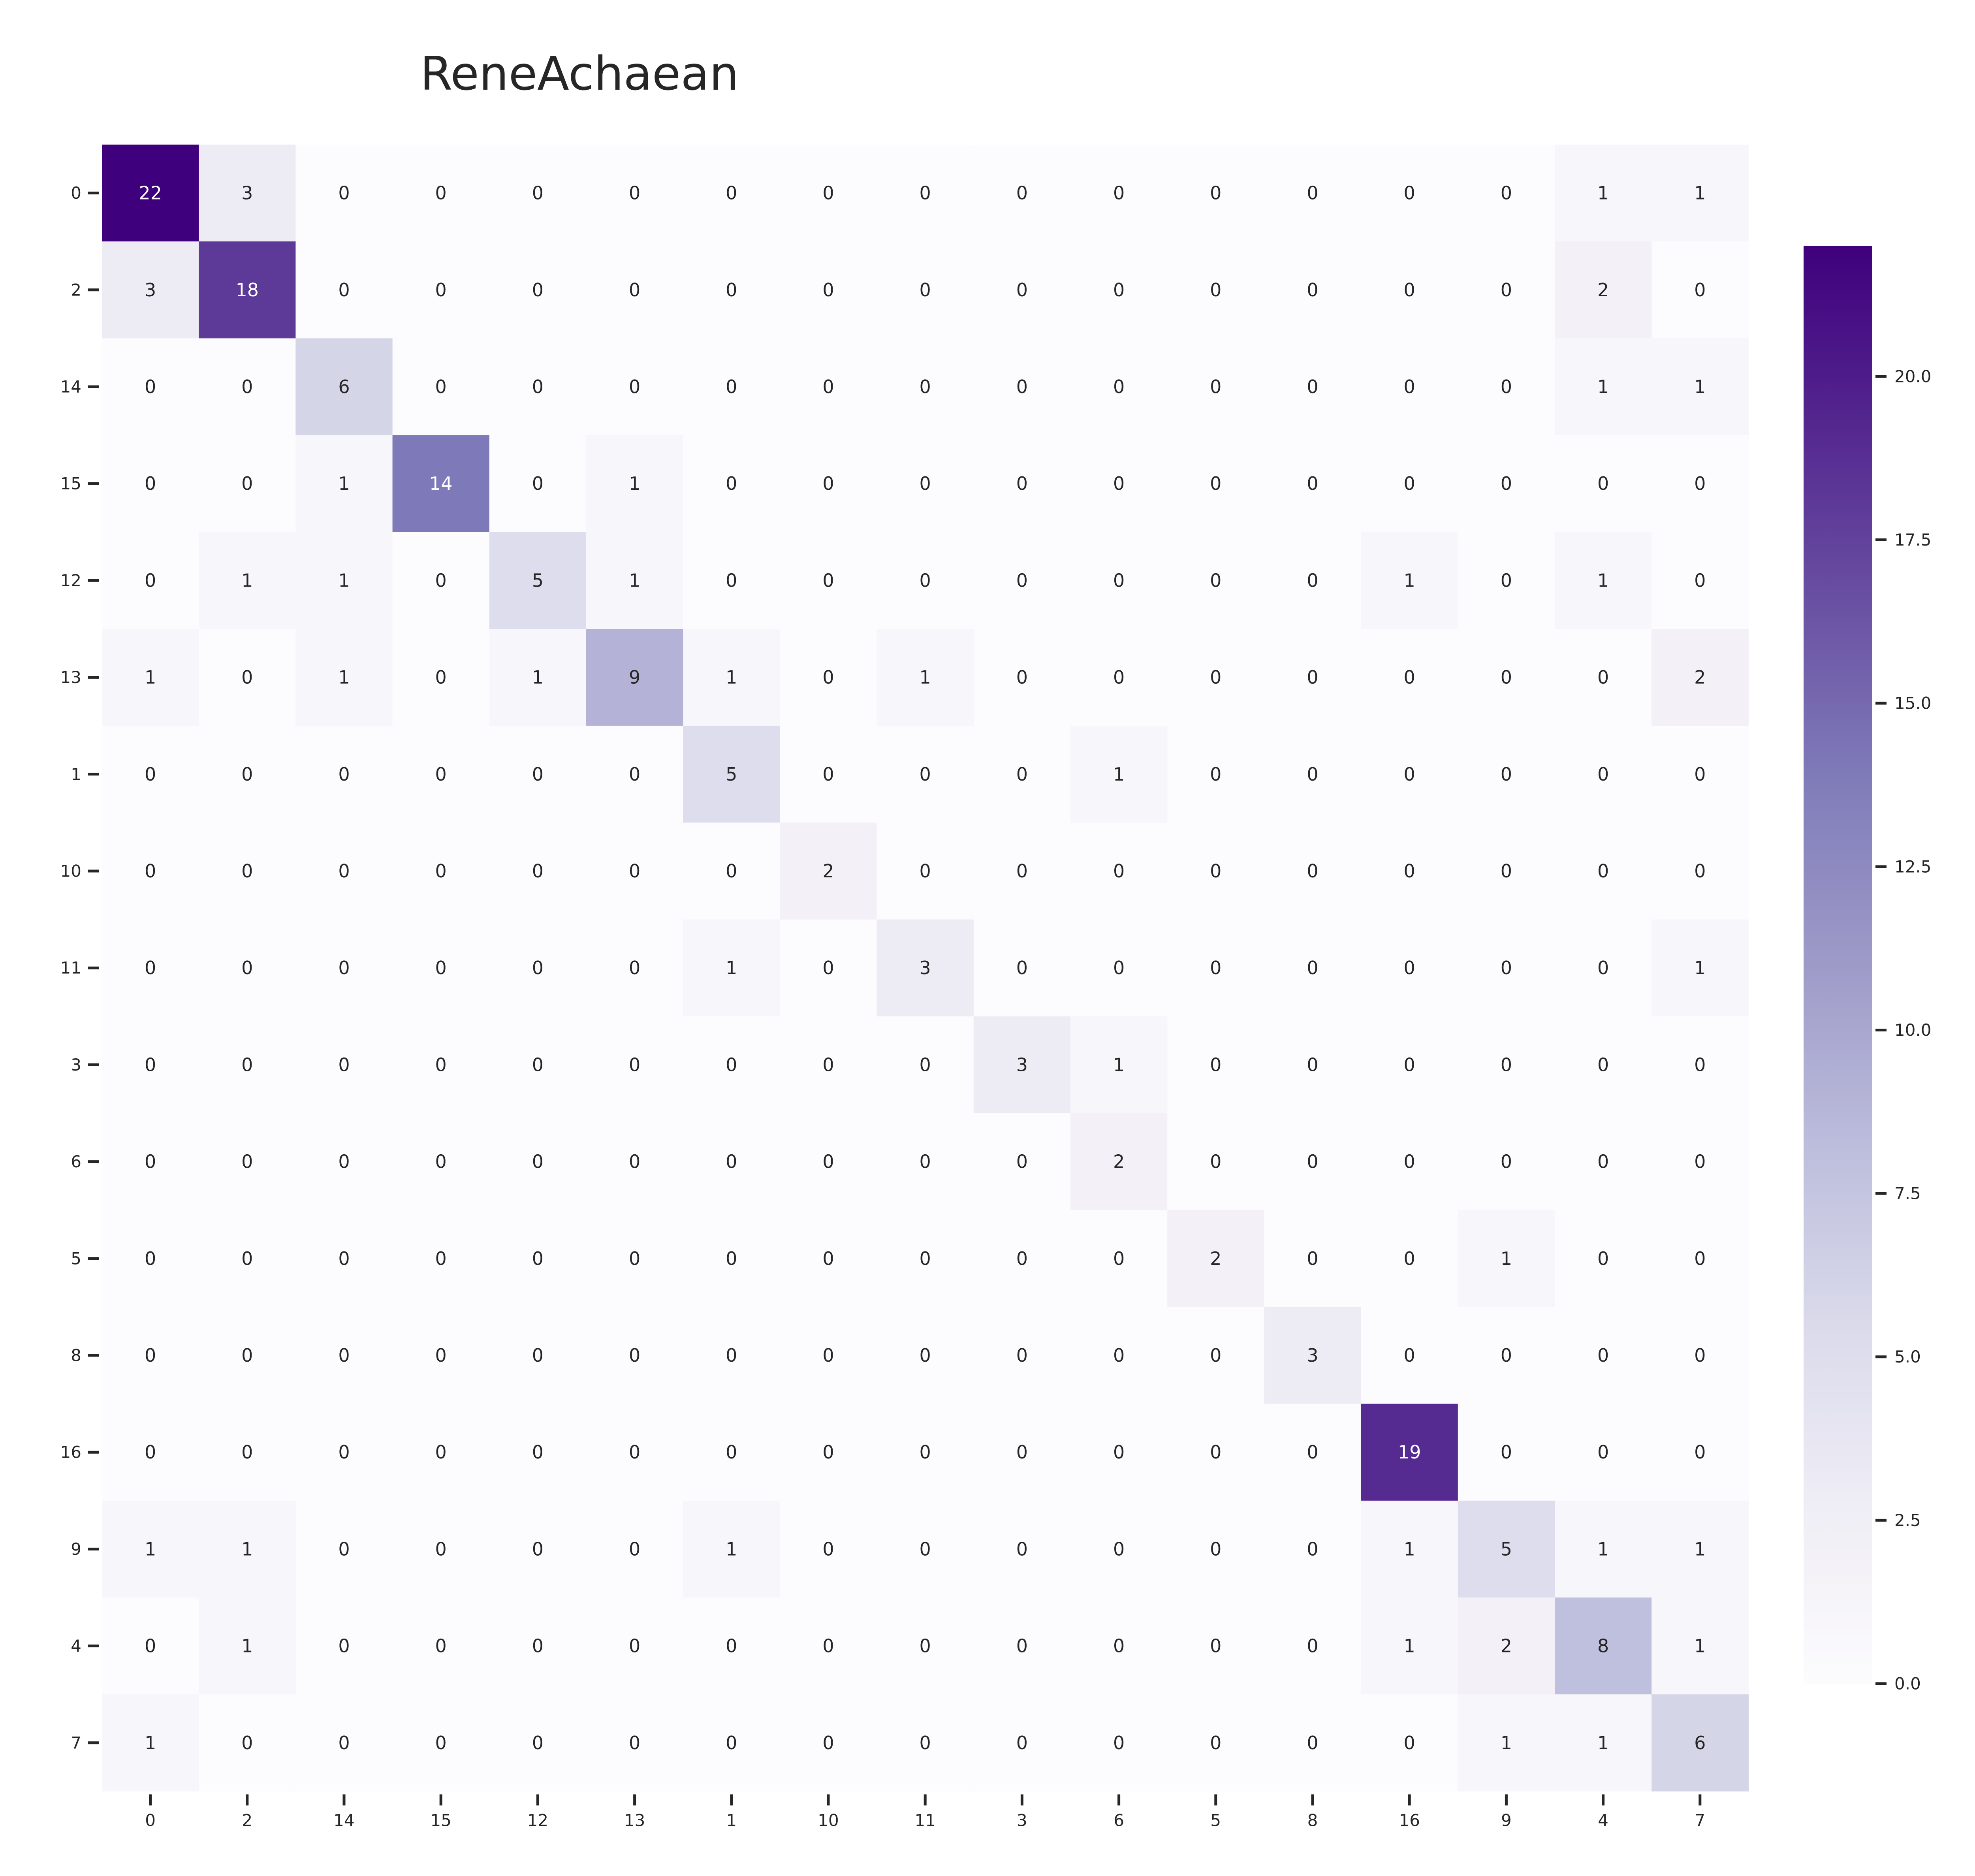 This screenshot has width=1975, height=1876. What do you see at coordinates (76, 774) in the screenshot?
I see `y-tick-label: 1` at bounding box center [76, 774].